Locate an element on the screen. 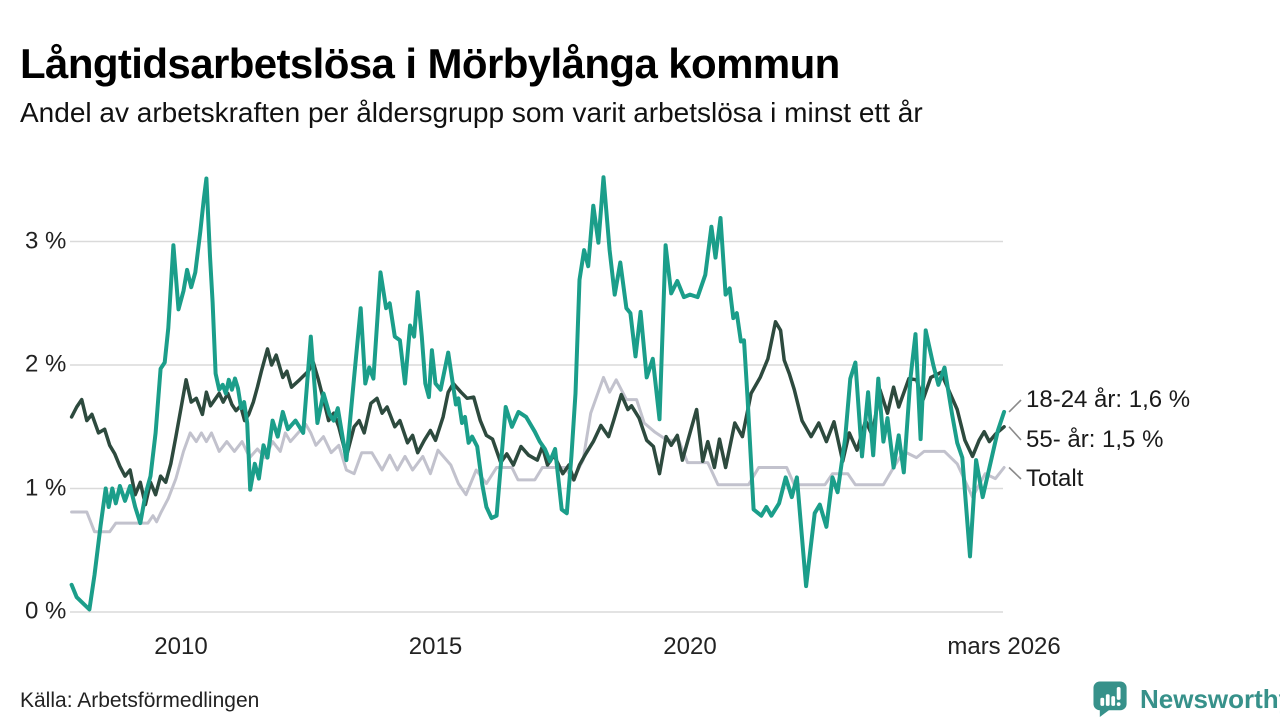 The image size is (1280, 720). chart-title: Långtidsarbetslösa i Mörbylånga kommun is located at coordinates (430, 64).